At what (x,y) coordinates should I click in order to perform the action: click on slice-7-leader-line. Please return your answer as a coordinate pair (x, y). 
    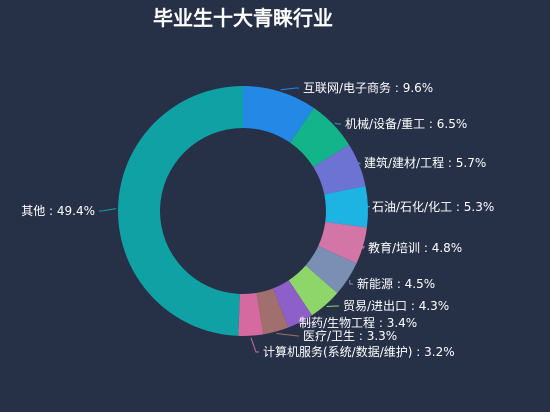
    Looking at the image, I should click on (332, 306).